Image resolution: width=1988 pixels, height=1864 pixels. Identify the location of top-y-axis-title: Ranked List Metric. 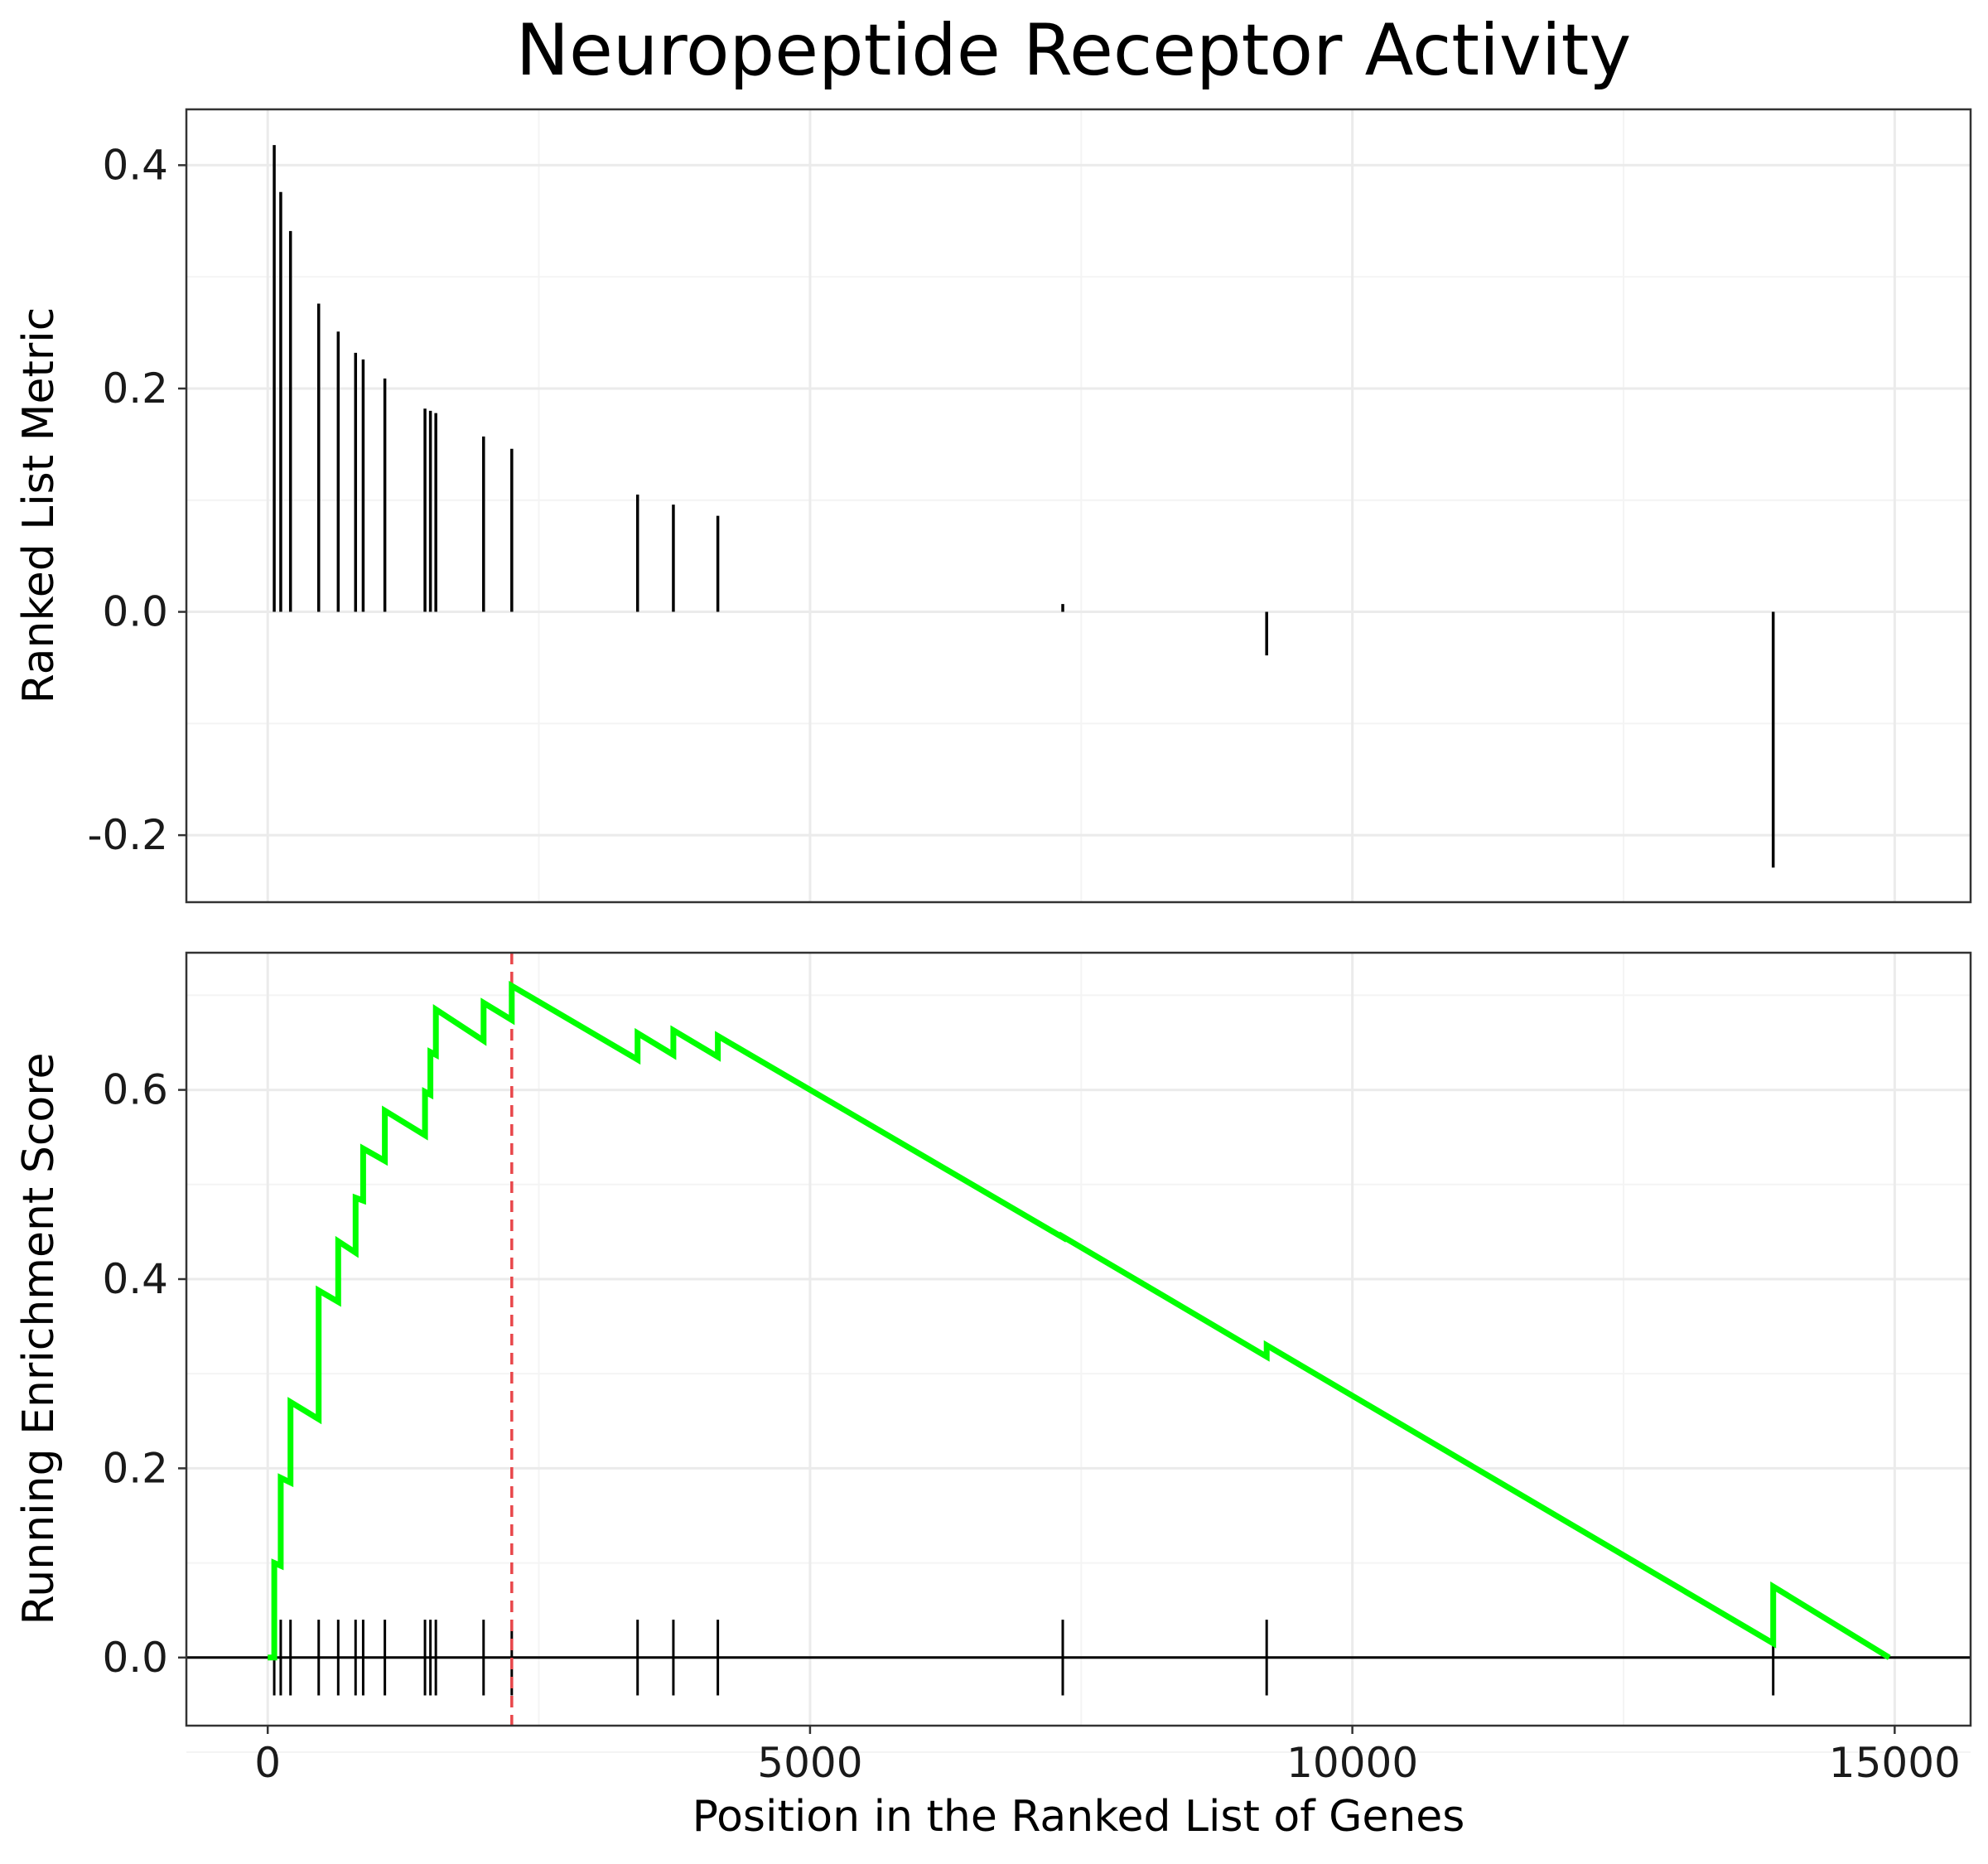
(39, 506).